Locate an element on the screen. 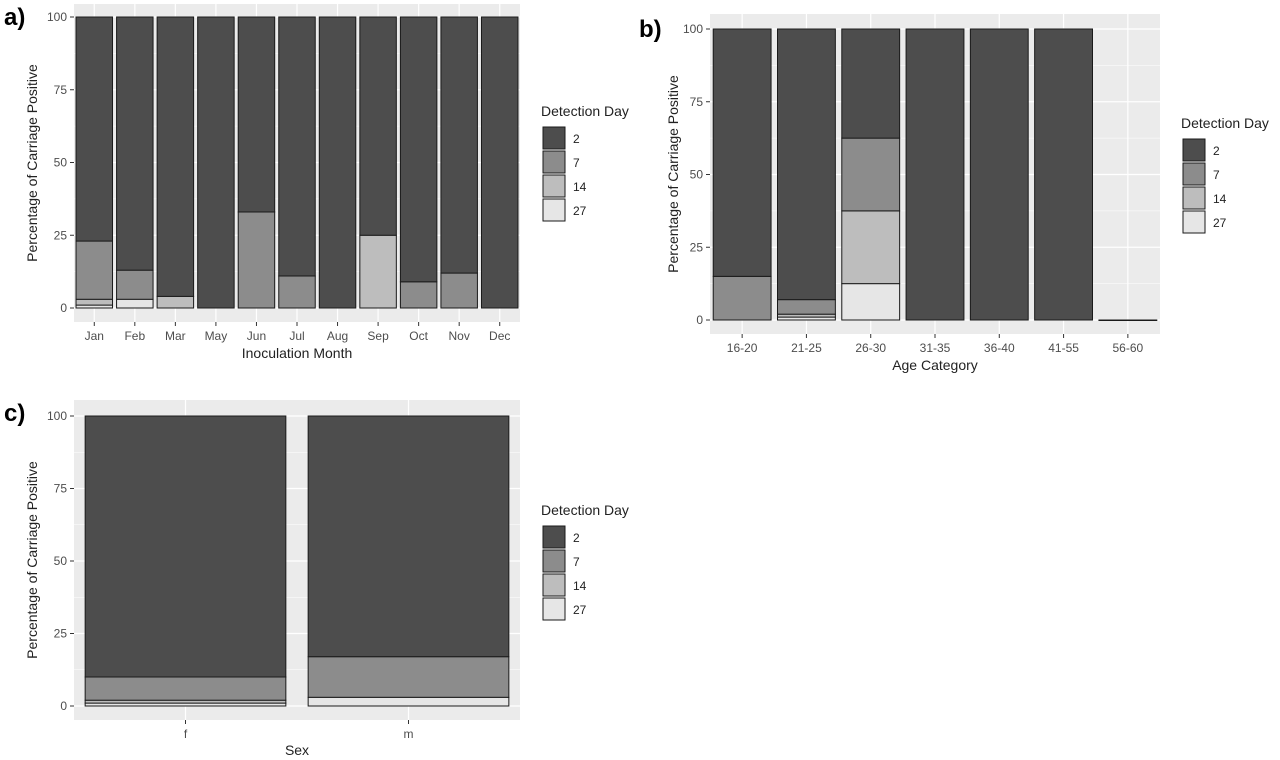 This screenshot has height=760, width=1280. panel-label-a: a) is located at coordinates (15, 17).